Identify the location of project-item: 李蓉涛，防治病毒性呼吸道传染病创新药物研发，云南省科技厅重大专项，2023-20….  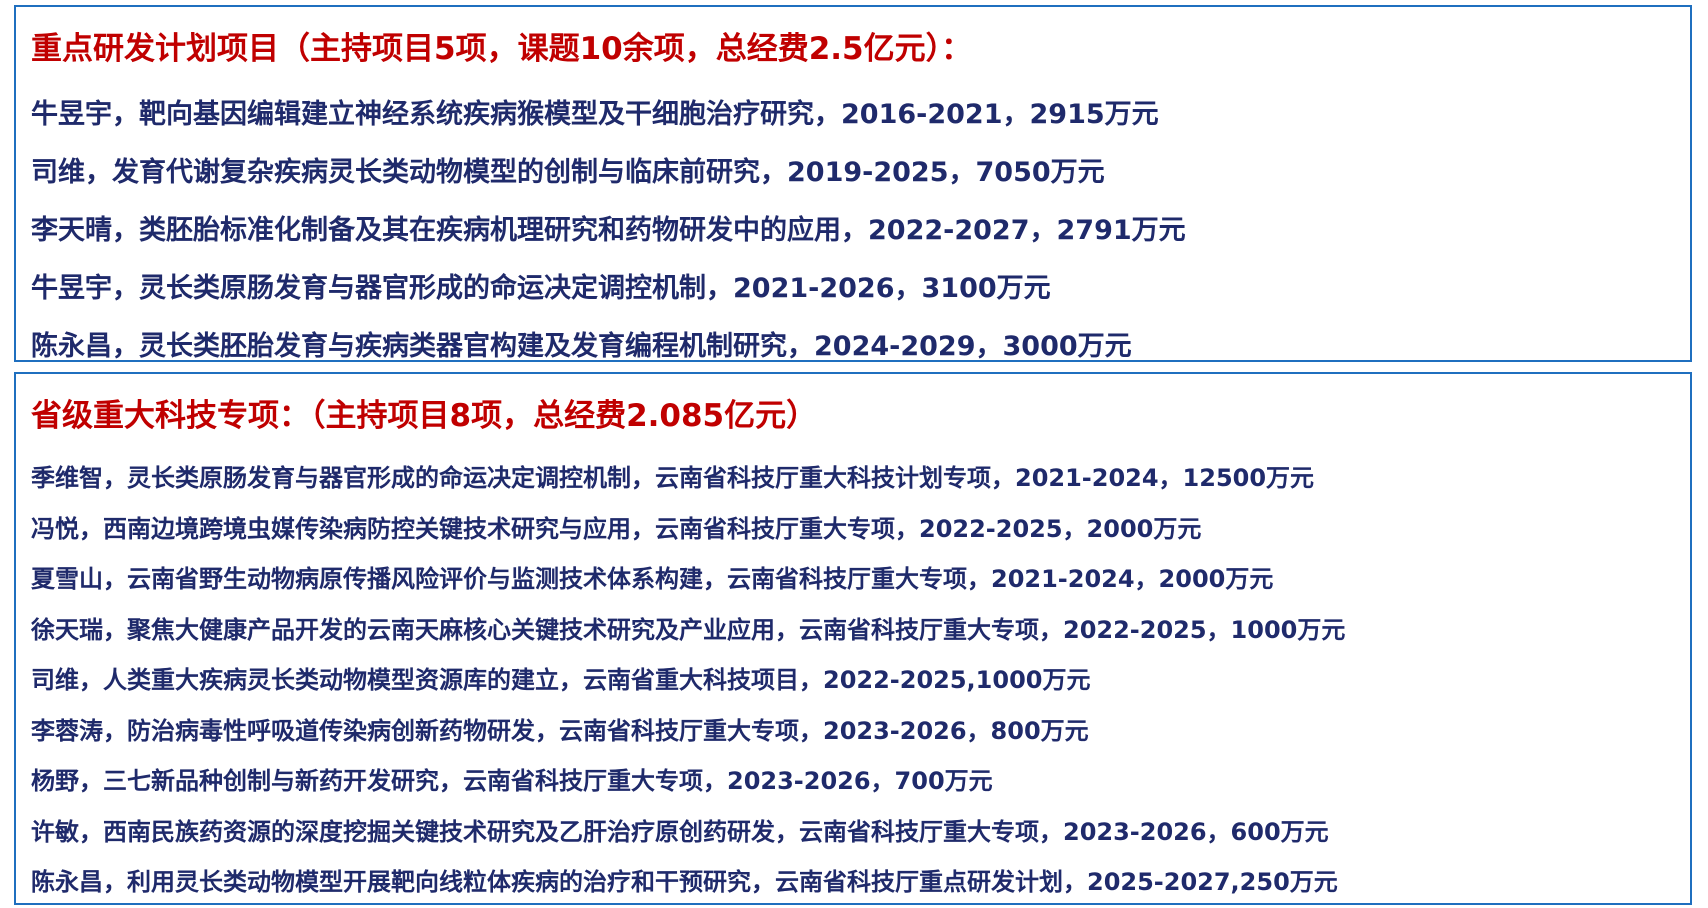
(560, 730).